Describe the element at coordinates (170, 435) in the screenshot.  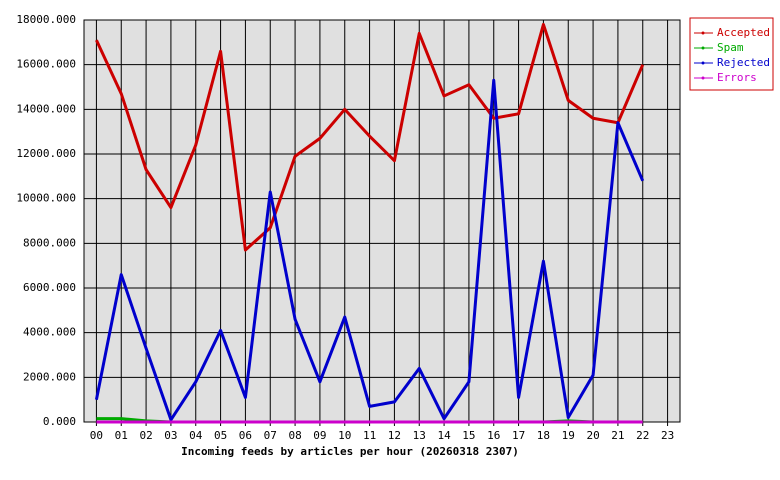
I see `x-tick-label: 03` at that location.